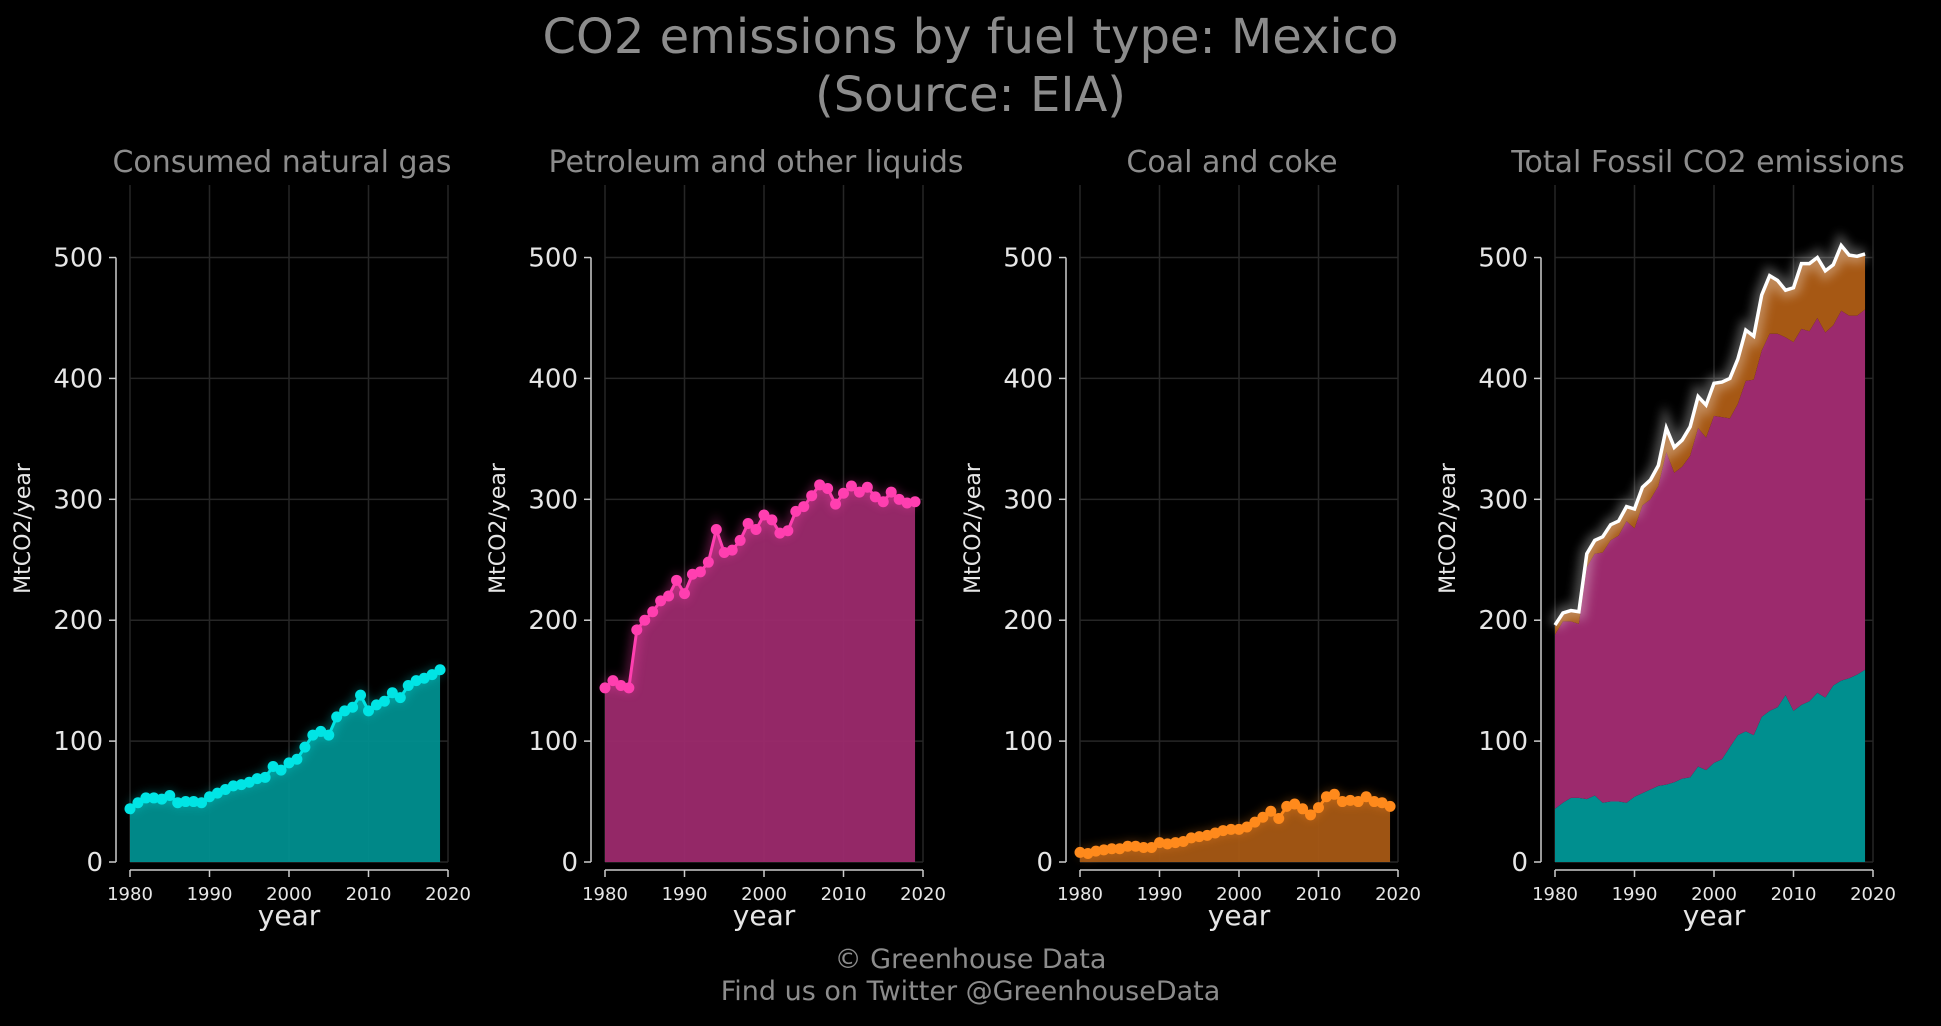 The width and height of the screenshot is (1941, 1026). I want to click on stacked-area-coal, so click(1710, 440).